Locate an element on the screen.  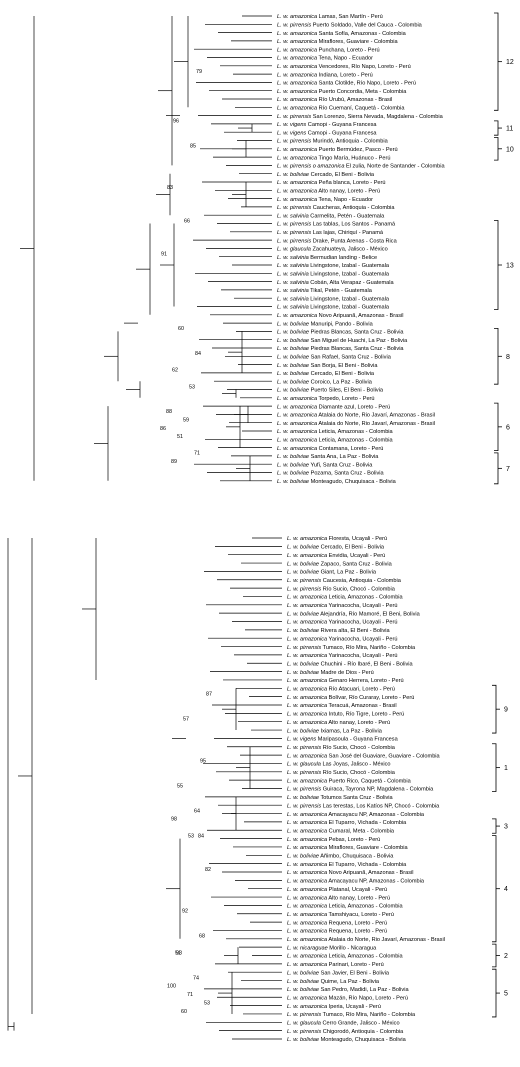
taxon-locality: Chuchini - Río Ibaré, El Beni - Bolivia is located at coordinates (366, 664).